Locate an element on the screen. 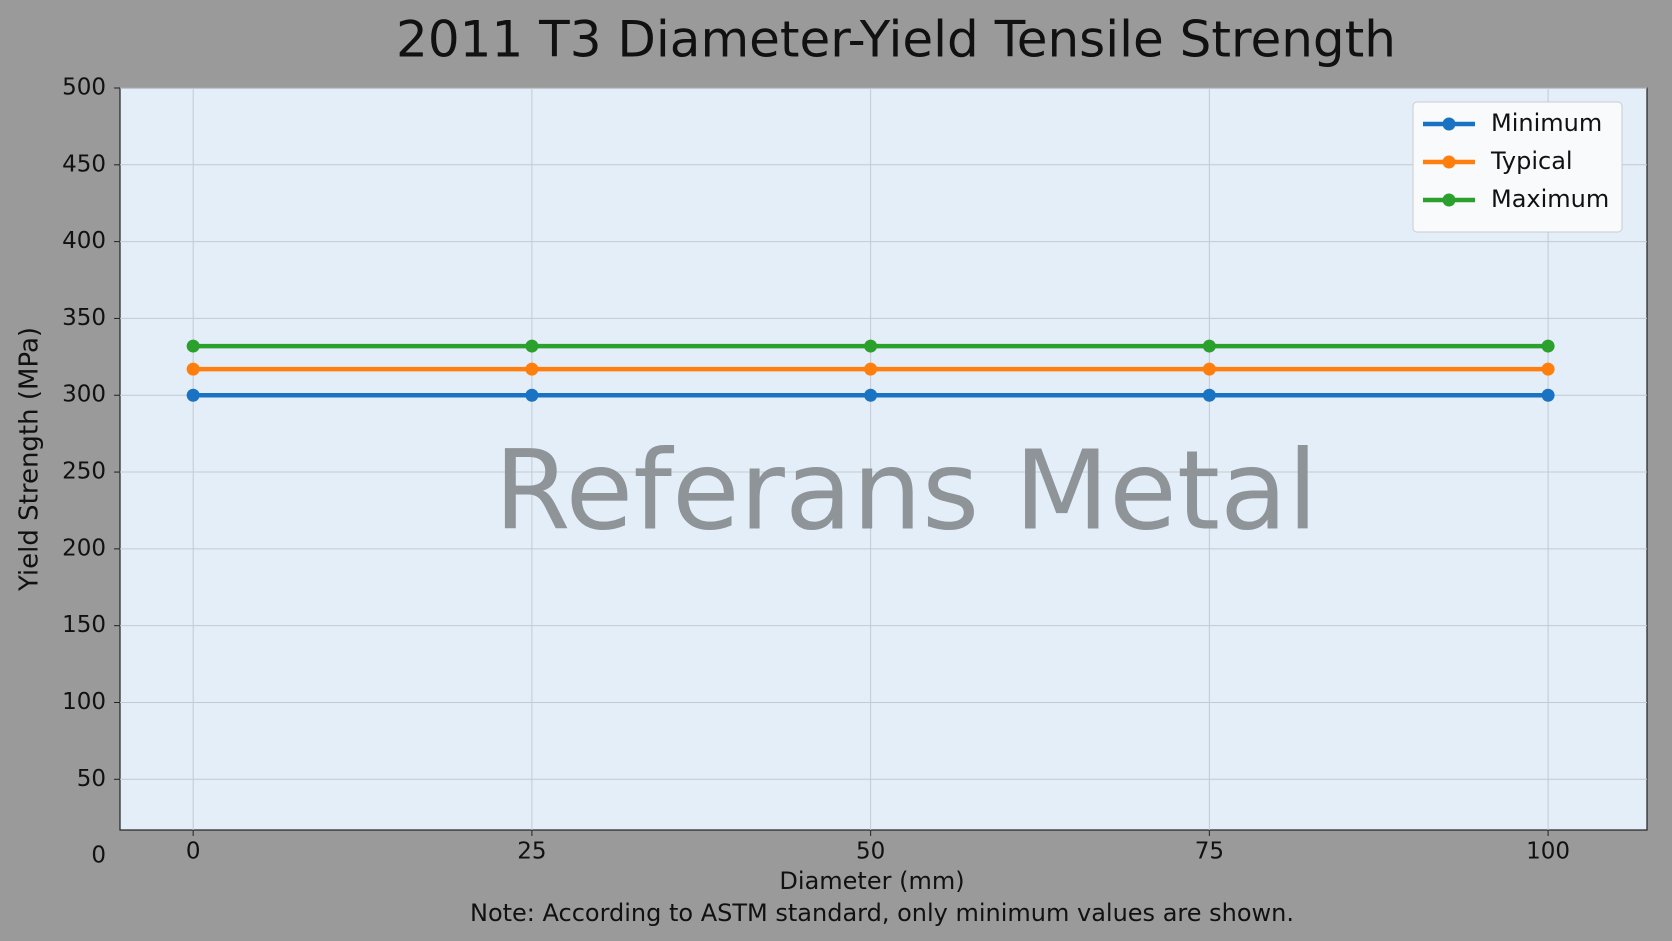  y-tick-label: 150 is located at coordinates (84, 625).